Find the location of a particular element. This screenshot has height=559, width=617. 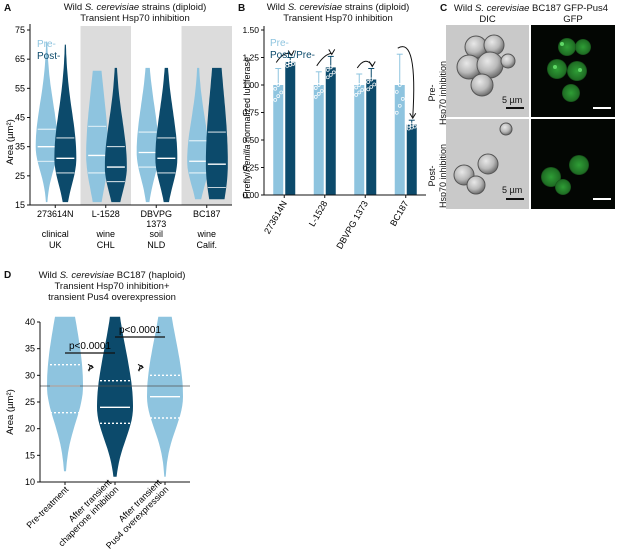

scale-bar-gfp-pre is located at coordinates (602, 108).